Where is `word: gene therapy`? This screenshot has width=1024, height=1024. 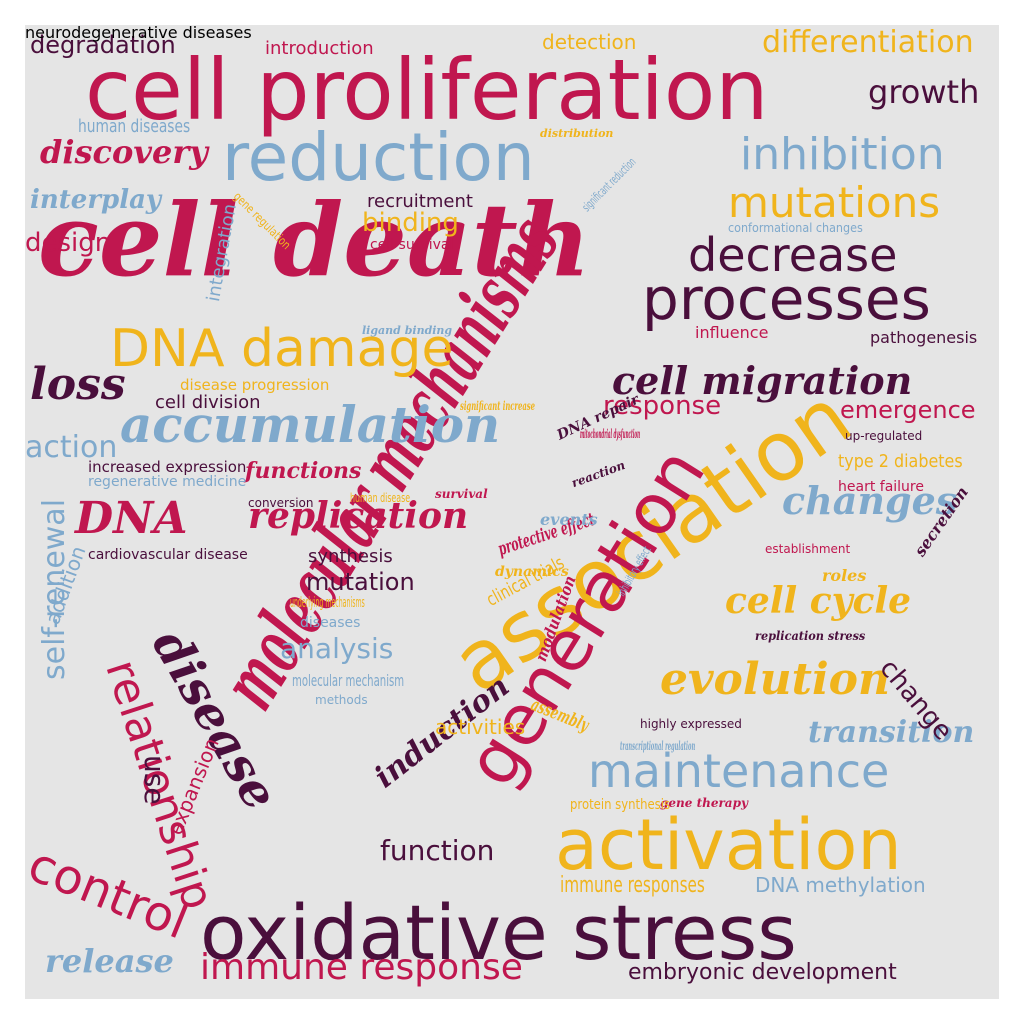
word: gene therapy is located at coordinates (704, 803).